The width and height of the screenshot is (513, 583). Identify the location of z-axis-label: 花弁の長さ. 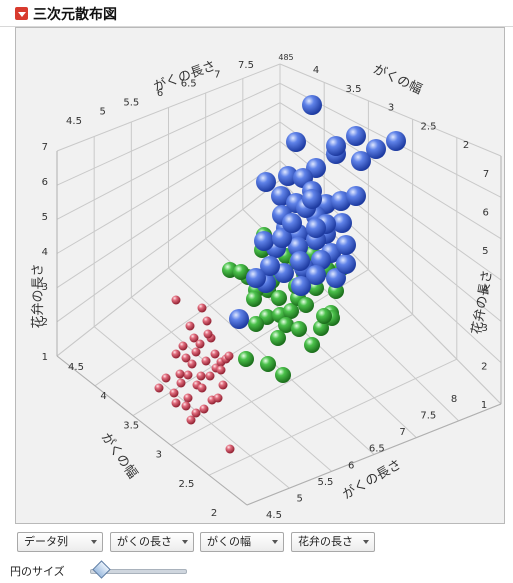
(325, 541).